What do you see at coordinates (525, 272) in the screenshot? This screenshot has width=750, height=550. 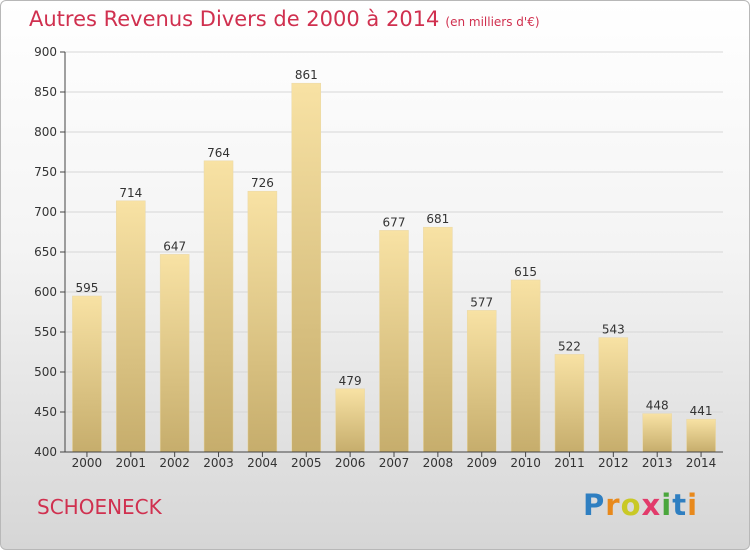 I see `value-label-2010: 615` at bounding box center [525, 272].